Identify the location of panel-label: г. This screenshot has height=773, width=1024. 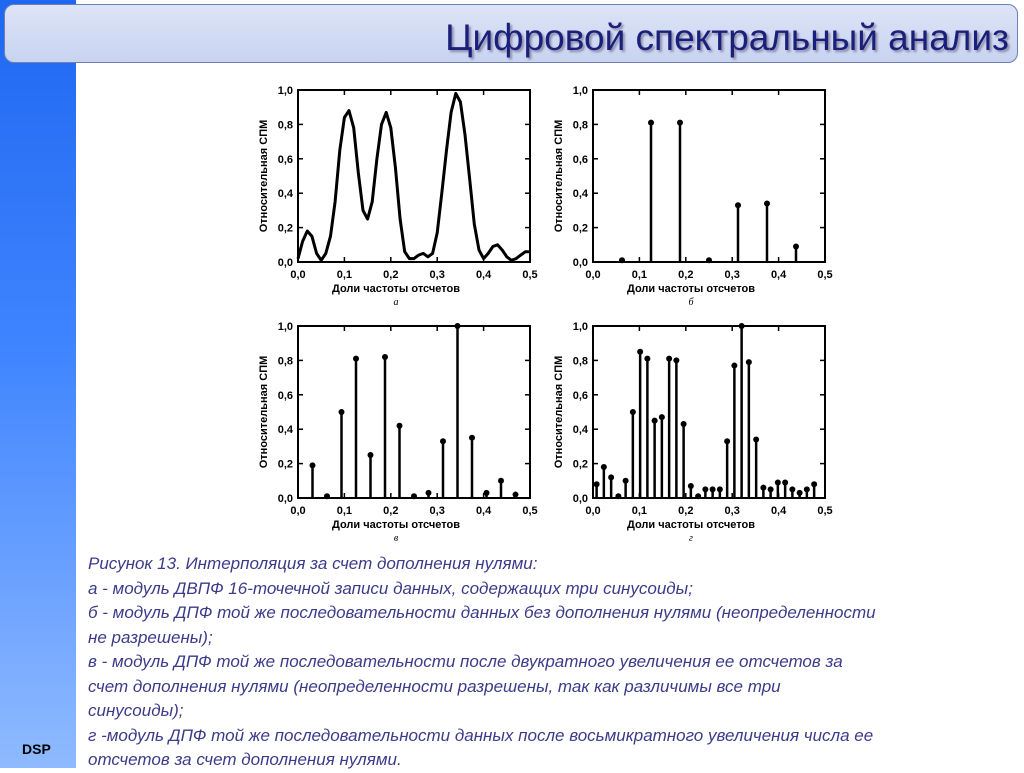
(691, 538).